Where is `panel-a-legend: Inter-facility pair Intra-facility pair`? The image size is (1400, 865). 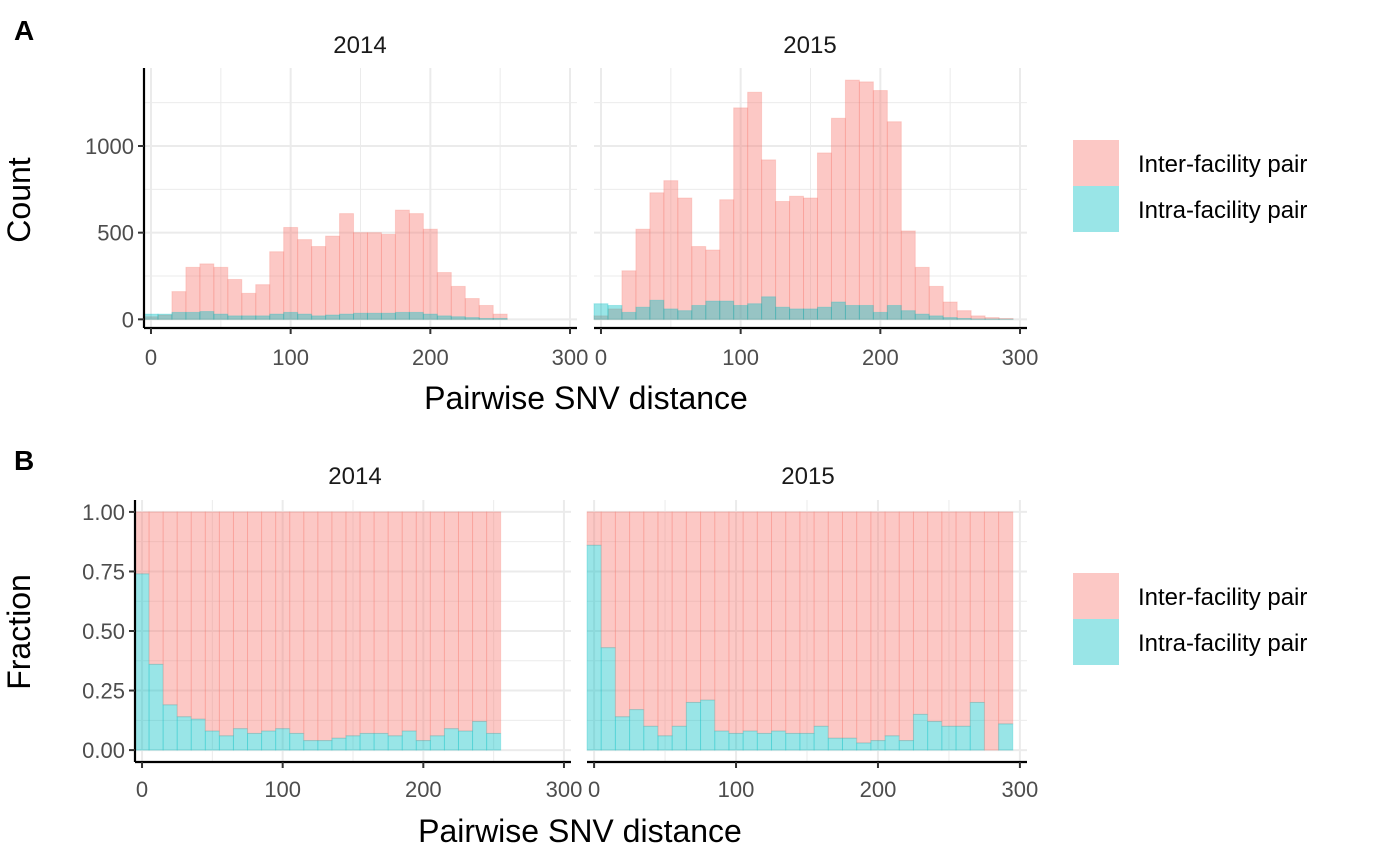
panel-a-legend: Inter-facility pair Intra-facility pair is located at coordinates (1190, 186).